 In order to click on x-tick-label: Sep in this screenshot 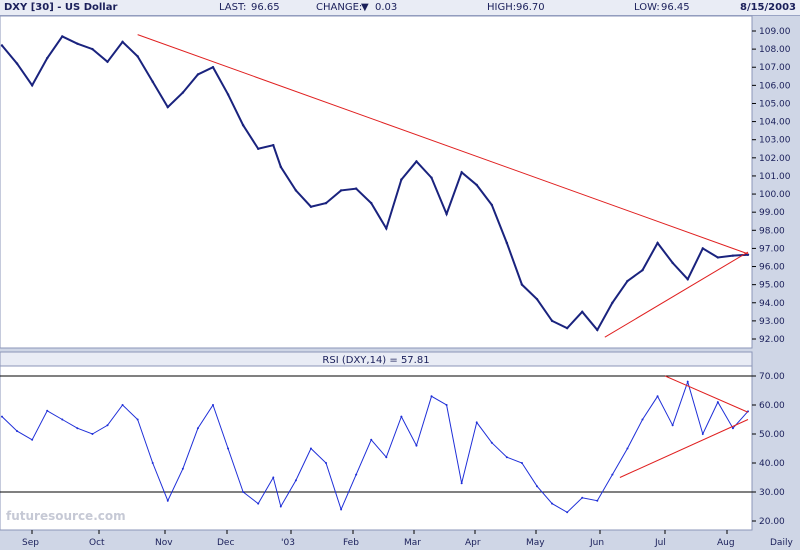, I will do `click(30, 543)`.